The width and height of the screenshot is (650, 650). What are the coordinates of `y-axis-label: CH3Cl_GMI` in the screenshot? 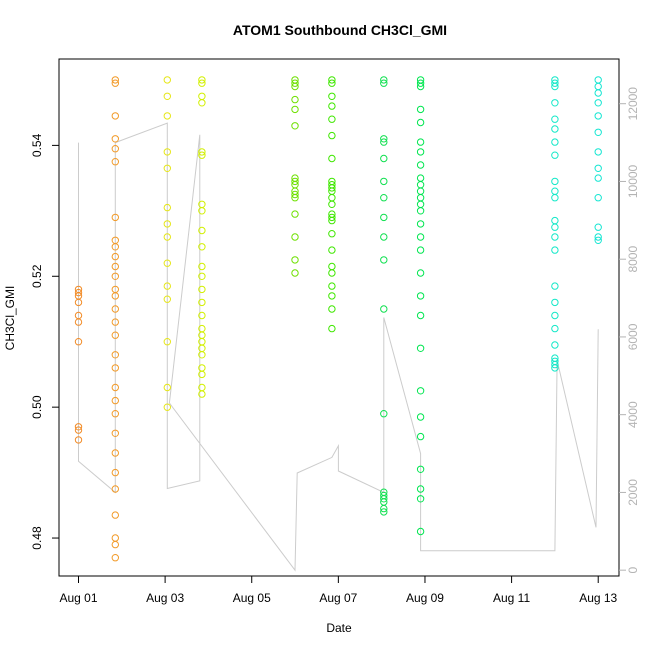 It's located at (10, 318).